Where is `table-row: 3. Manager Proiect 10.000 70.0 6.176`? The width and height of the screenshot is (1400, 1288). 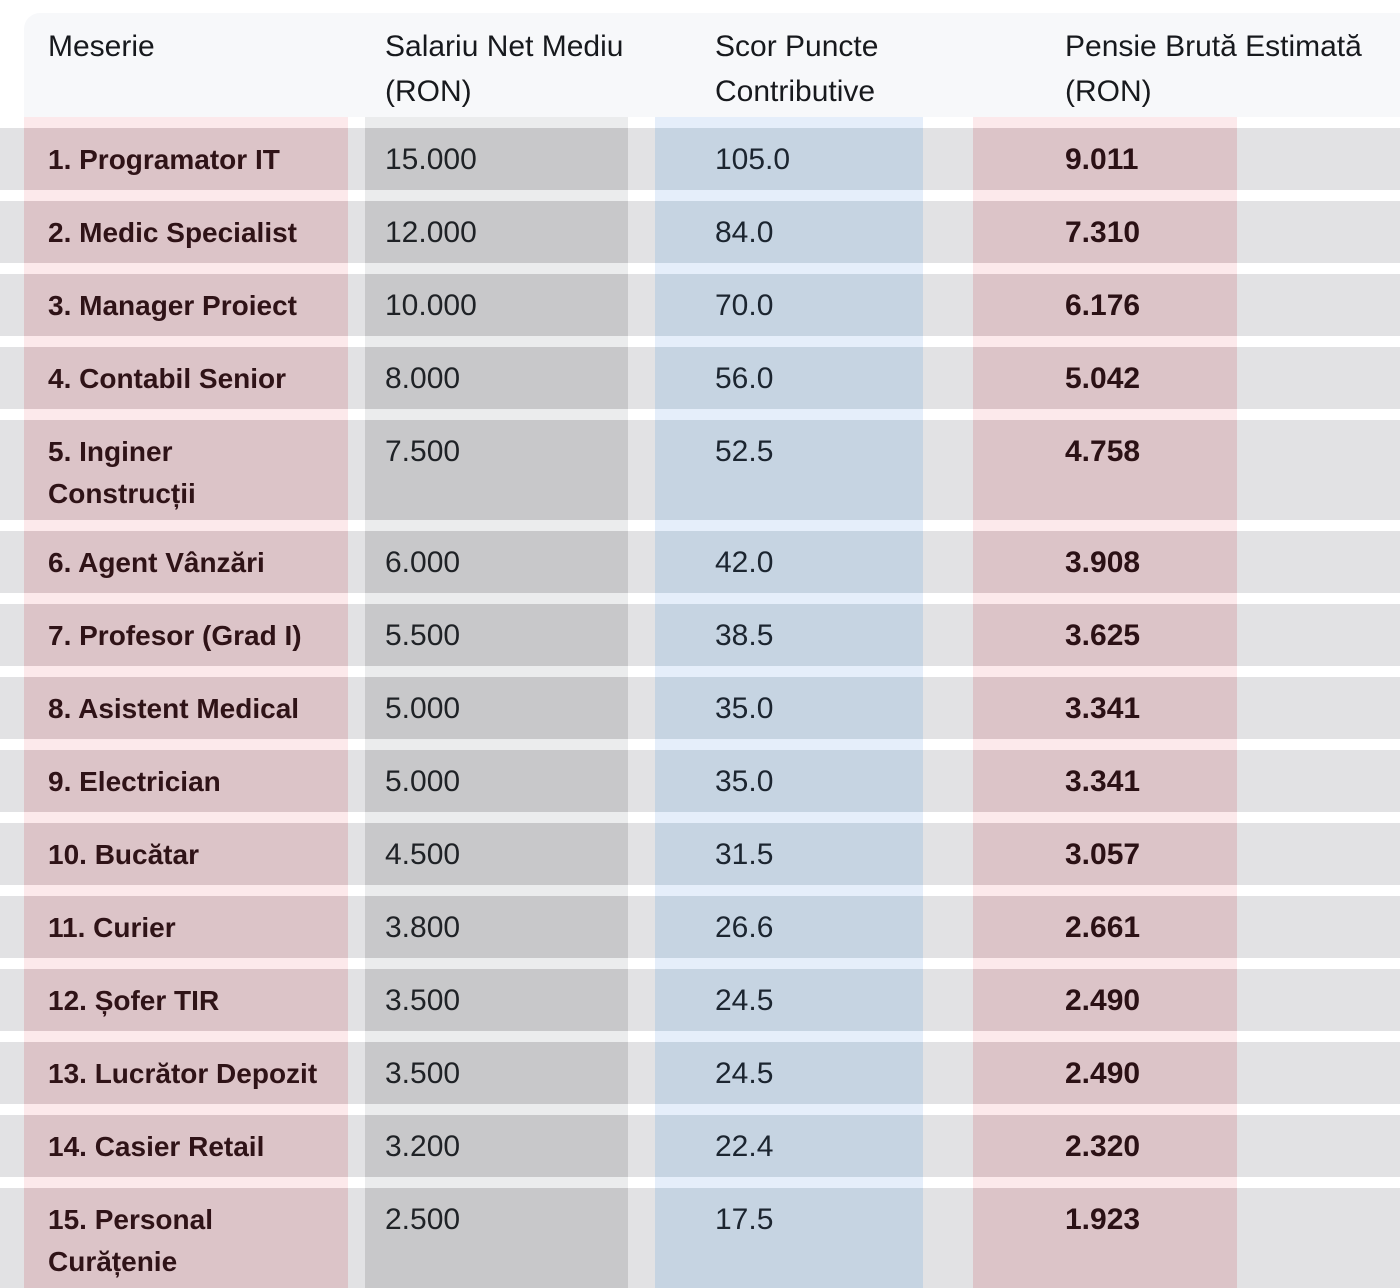
table-row: 3. Manager Proiect 10.000 70.0 6.176 is located at coordinates (700, 305).